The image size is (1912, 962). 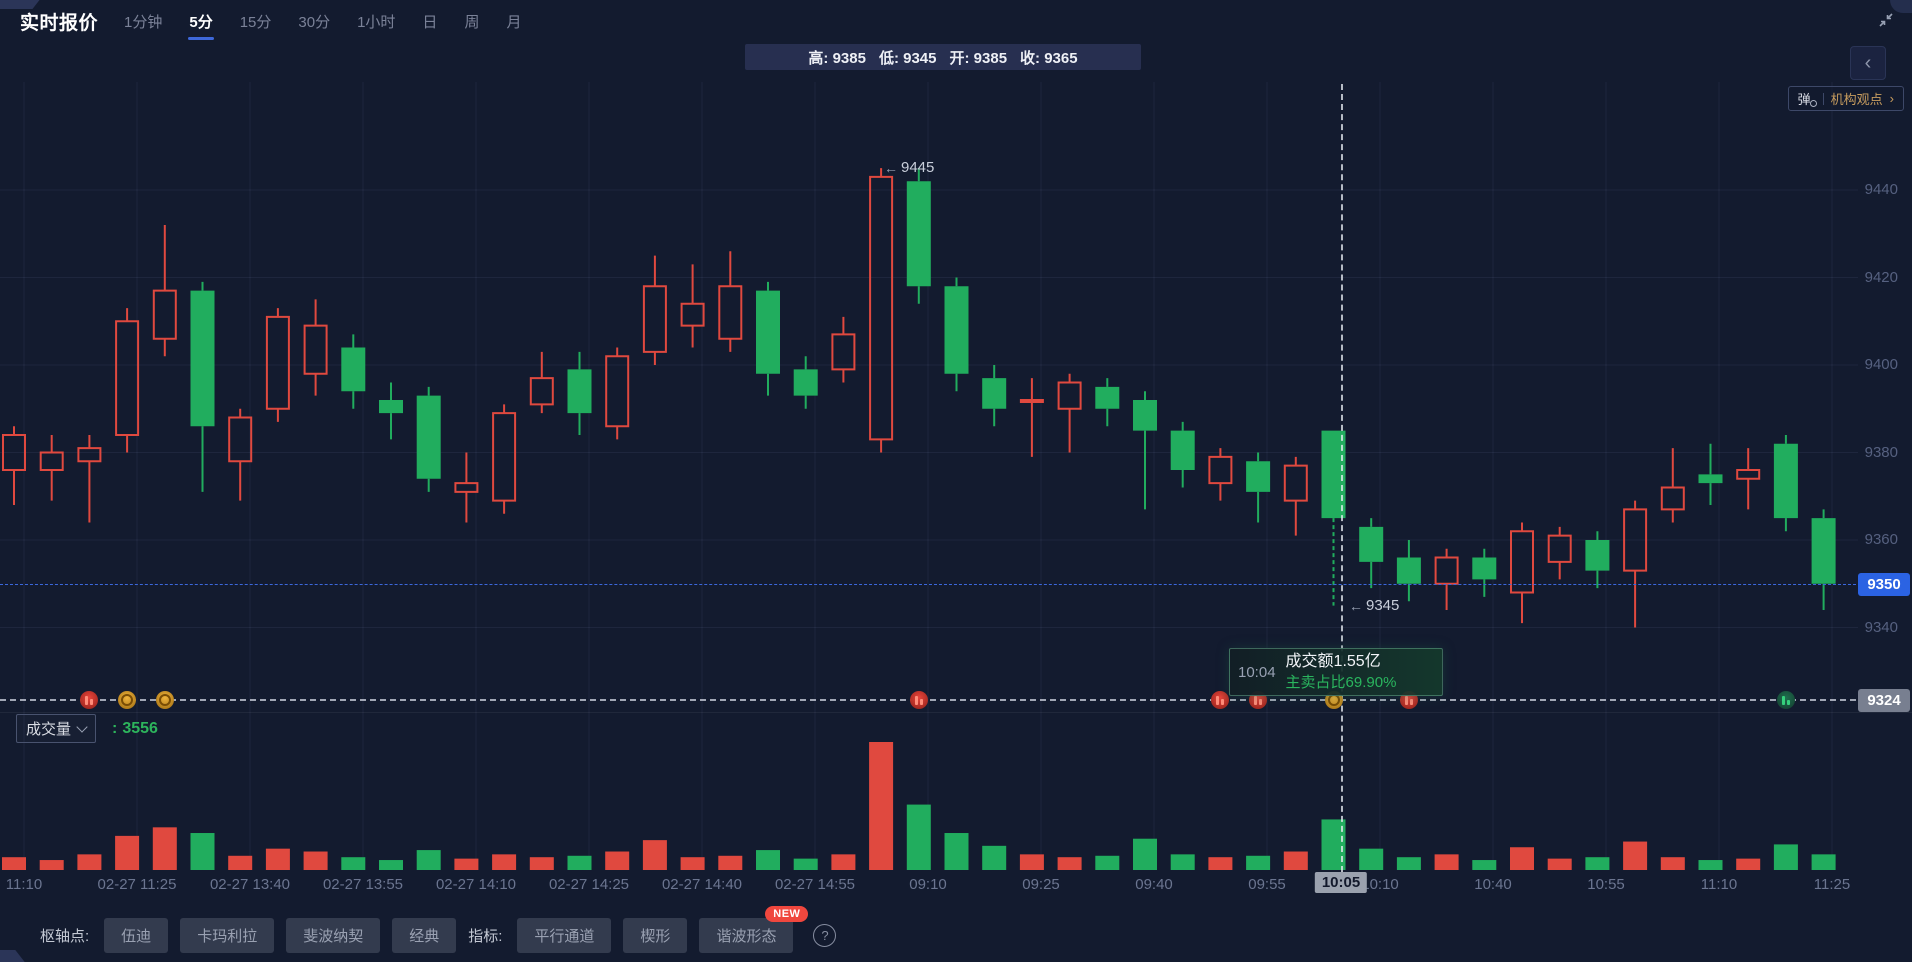 I want to click on pivot-button-0: 伍迪, so click(x=136, y=935).